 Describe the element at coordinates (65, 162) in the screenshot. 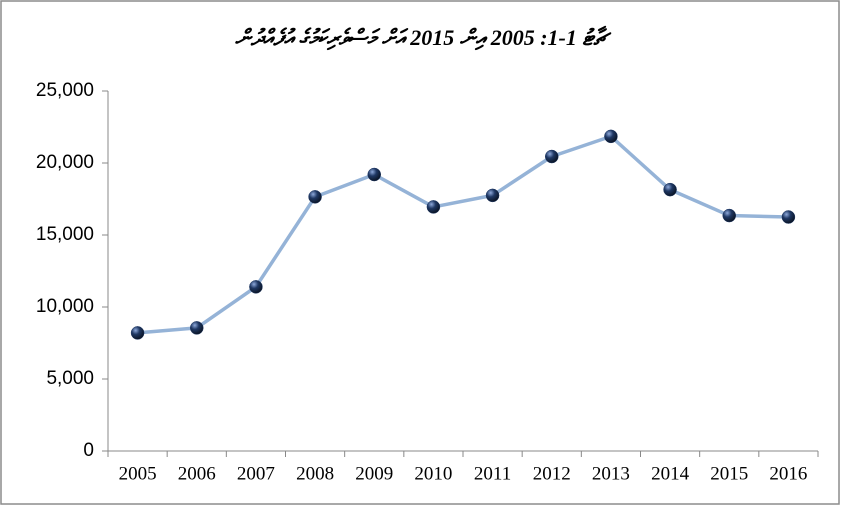

I see `y-tick-label: 20,000` at that location.